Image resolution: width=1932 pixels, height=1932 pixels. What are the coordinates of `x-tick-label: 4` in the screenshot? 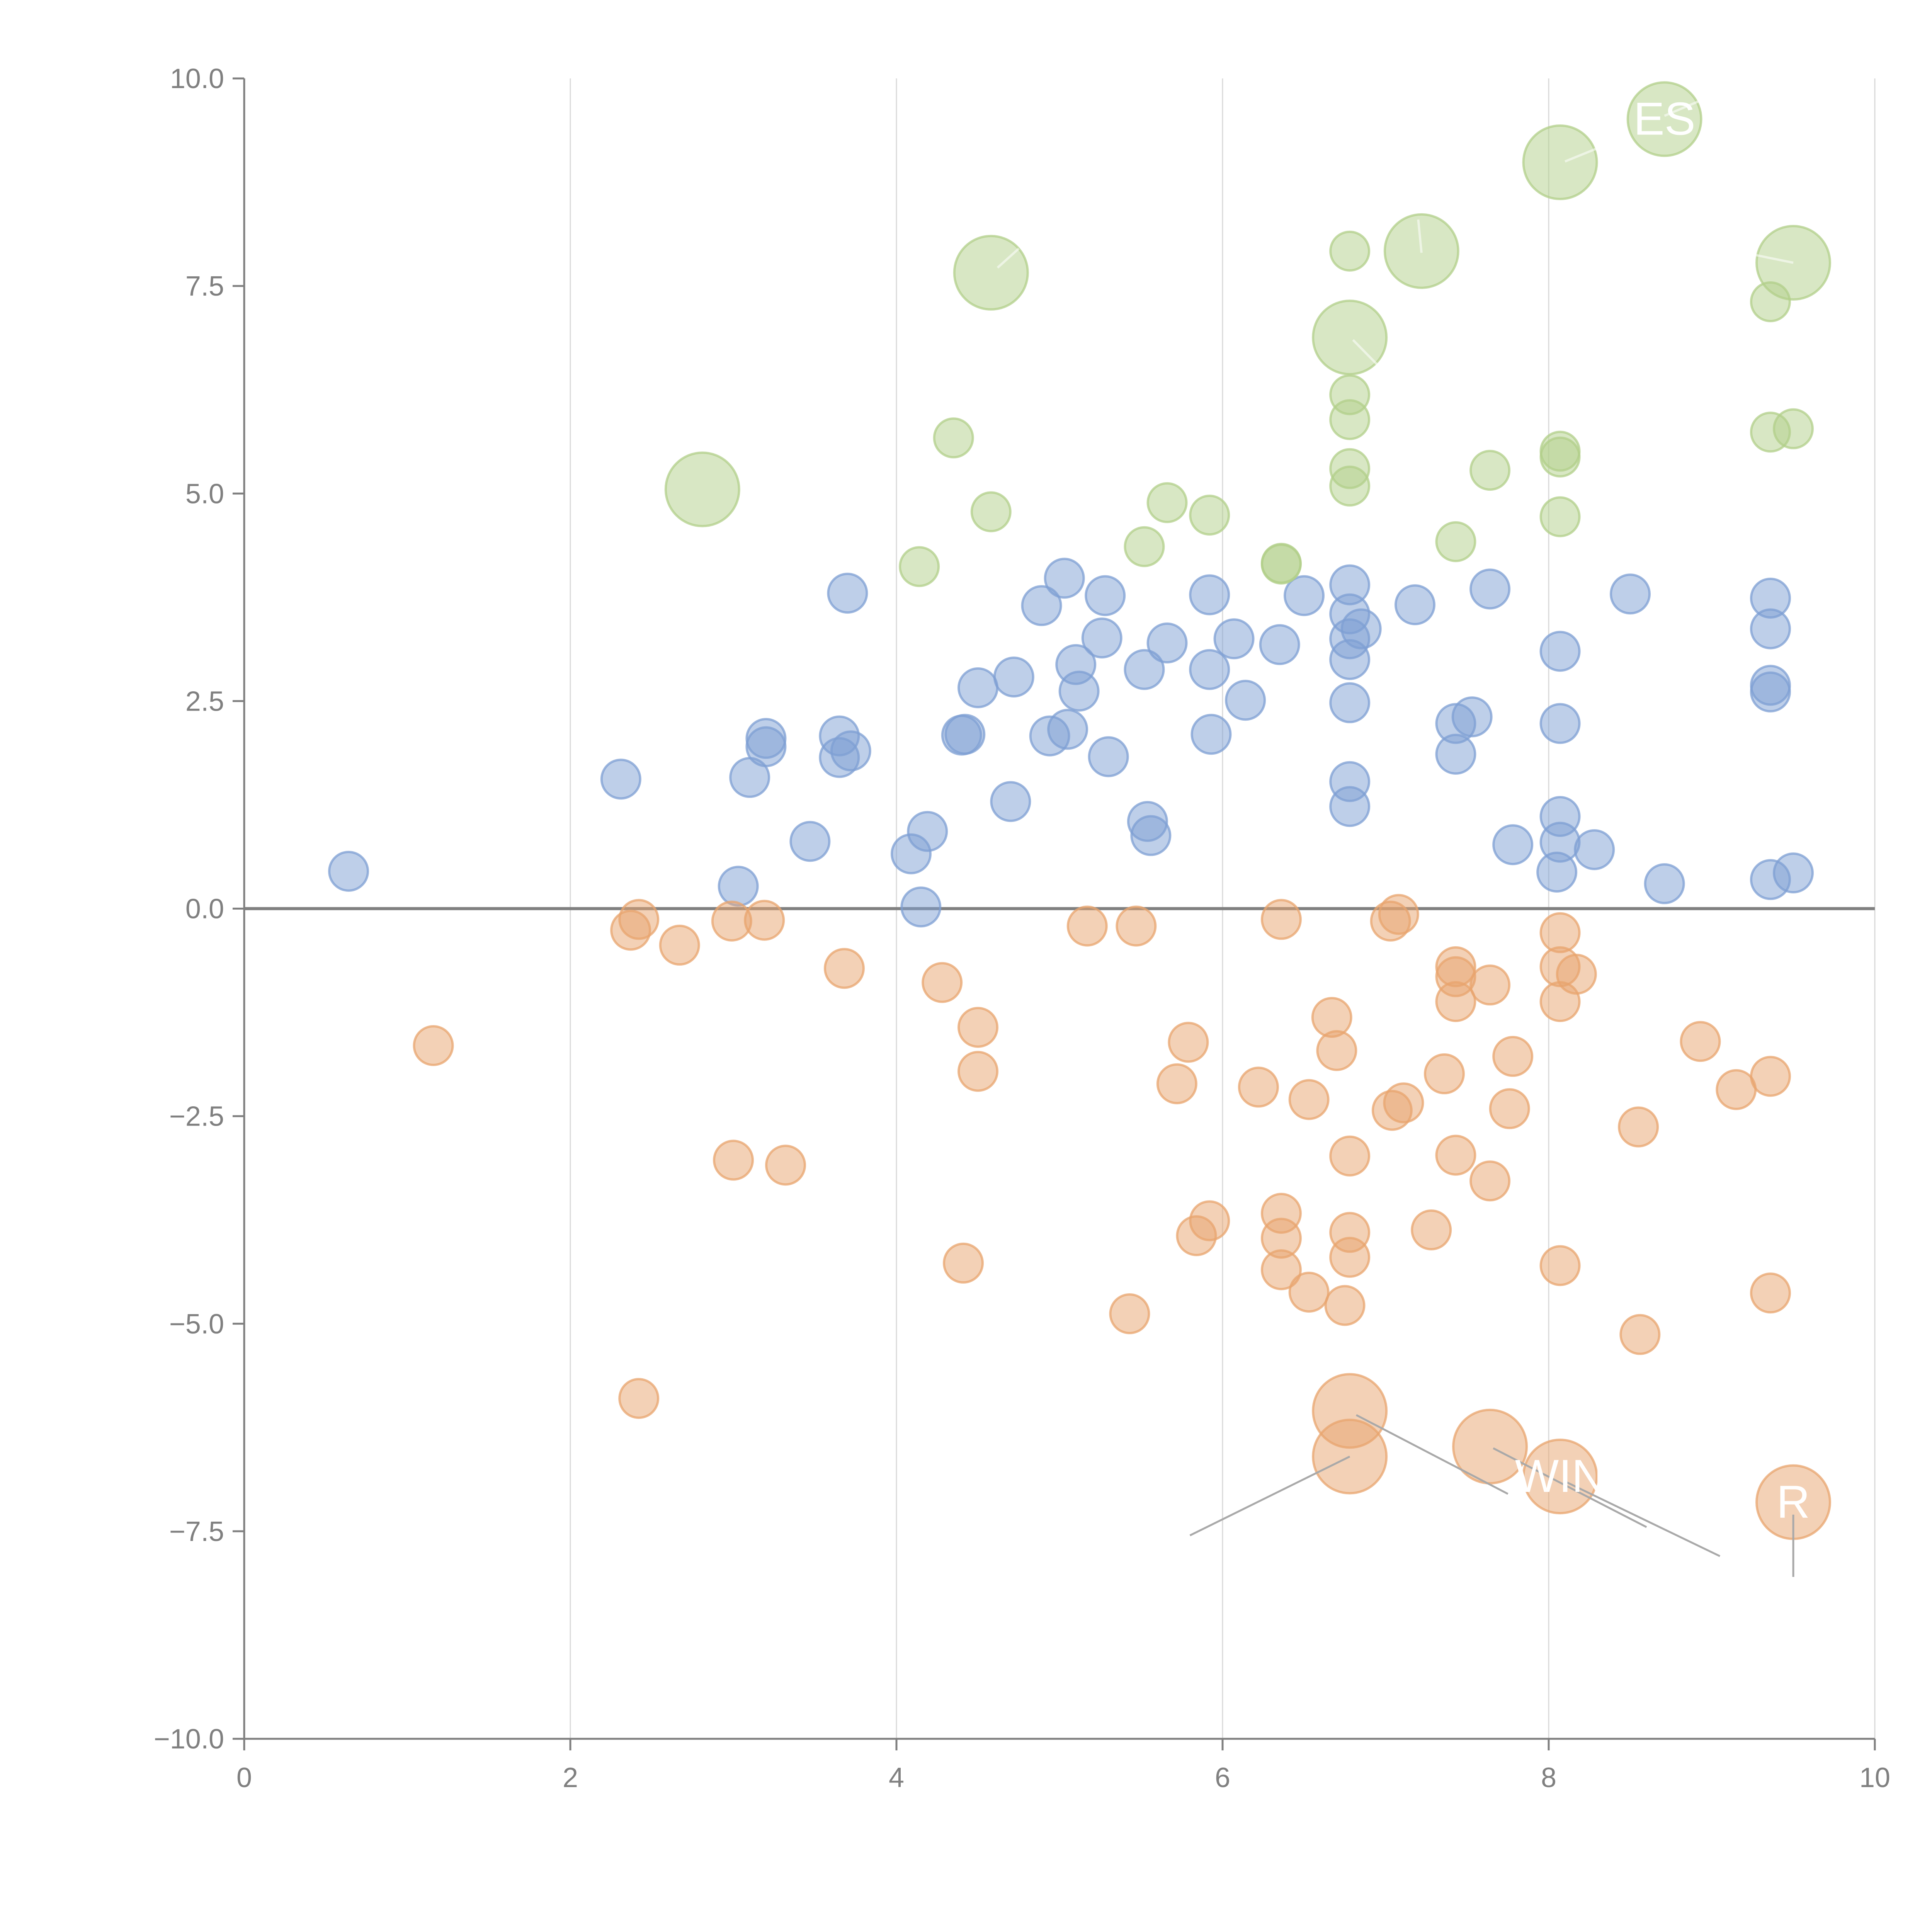 It's located at (897, 1778).